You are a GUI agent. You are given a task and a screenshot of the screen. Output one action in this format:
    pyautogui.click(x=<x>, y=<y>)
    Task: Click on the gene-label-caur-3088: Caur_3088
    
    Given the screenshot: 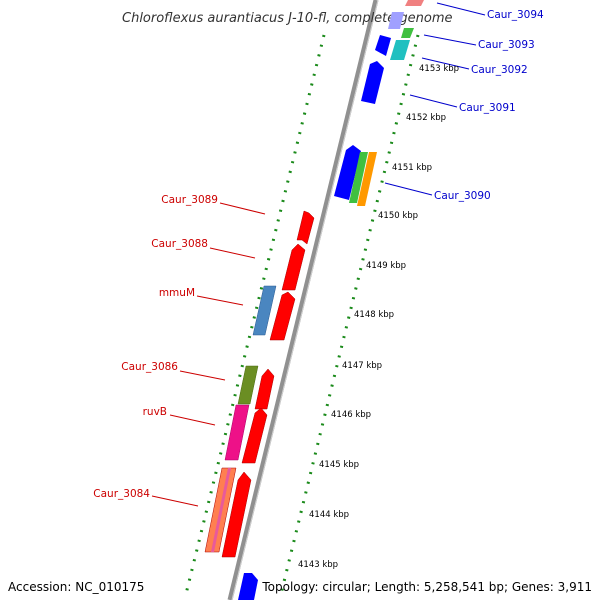 What is the action you would take?
    pyautogui.click(x=179, y=244)
    